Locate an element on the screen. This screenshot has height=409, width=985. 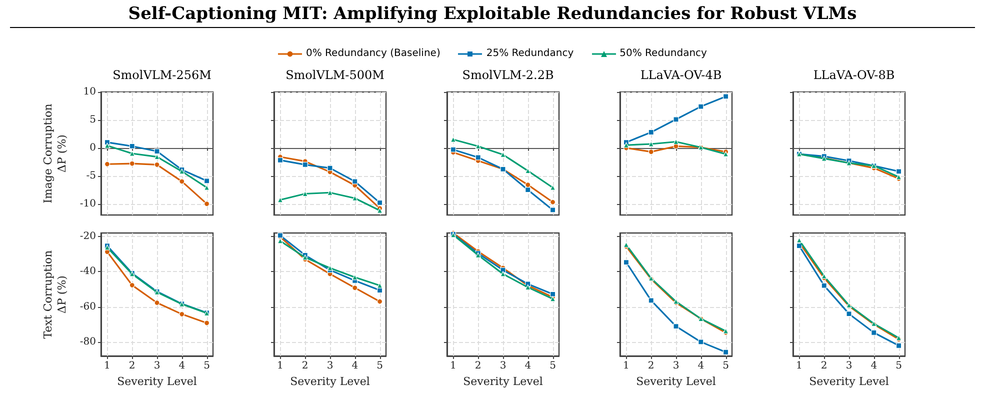
y-tick-label: -20 is located at coordinates (88, 236).